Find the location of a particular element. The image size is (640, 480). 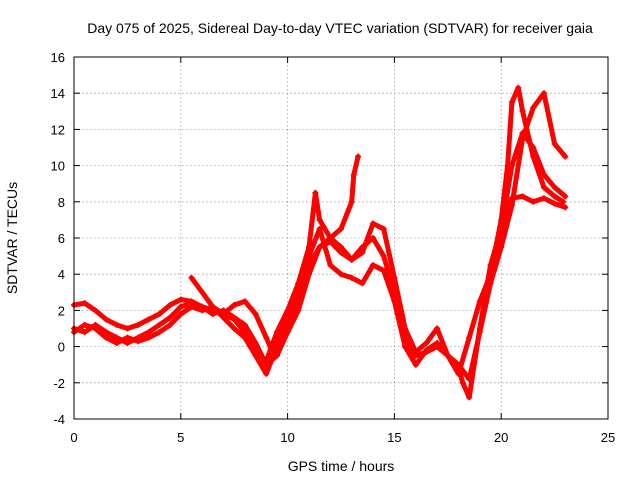

y-tick-label: -2 is located at coordinates (59, 383).